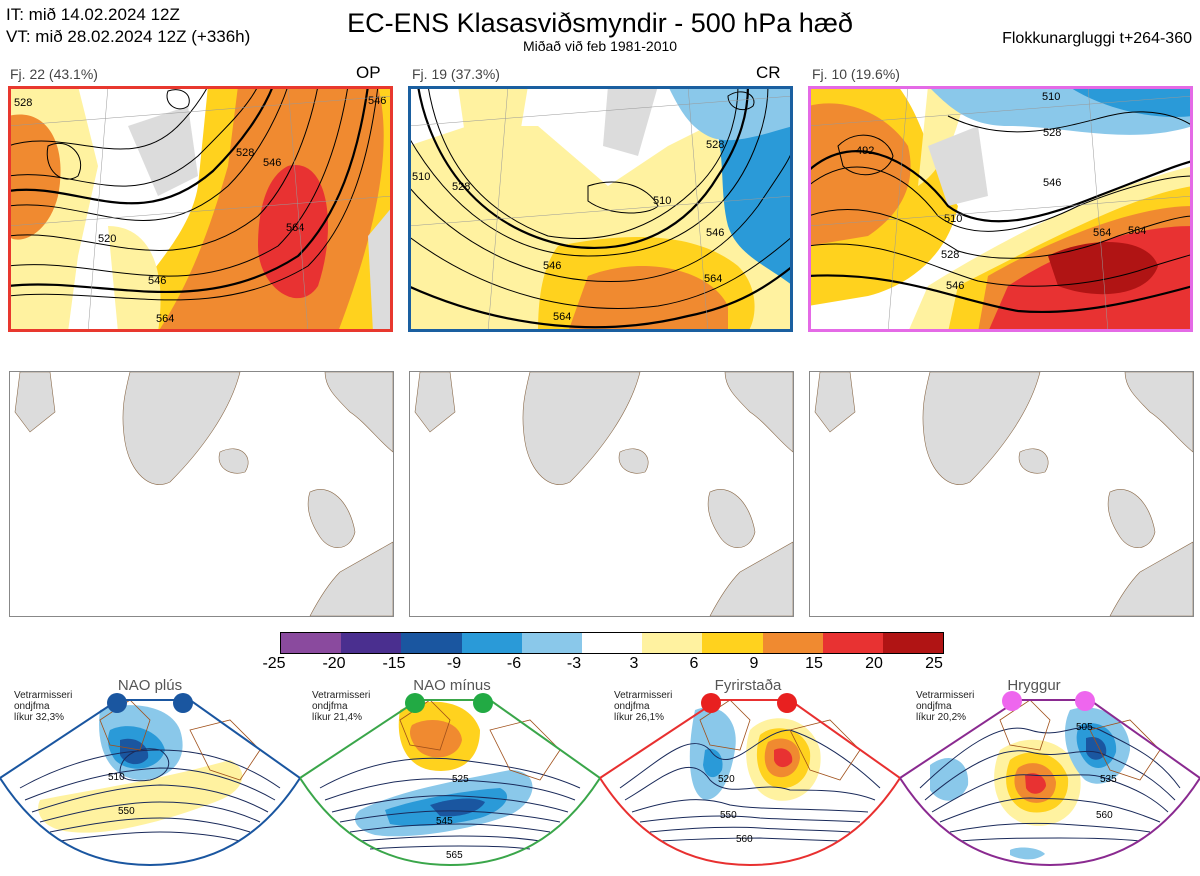 The width and height of the screenshot is (1200, 876). What do you see at coordinates (1104, 815) in the screenshot?
I see `regime-4-contour-label: 560` at bounding box center [1104, 815].